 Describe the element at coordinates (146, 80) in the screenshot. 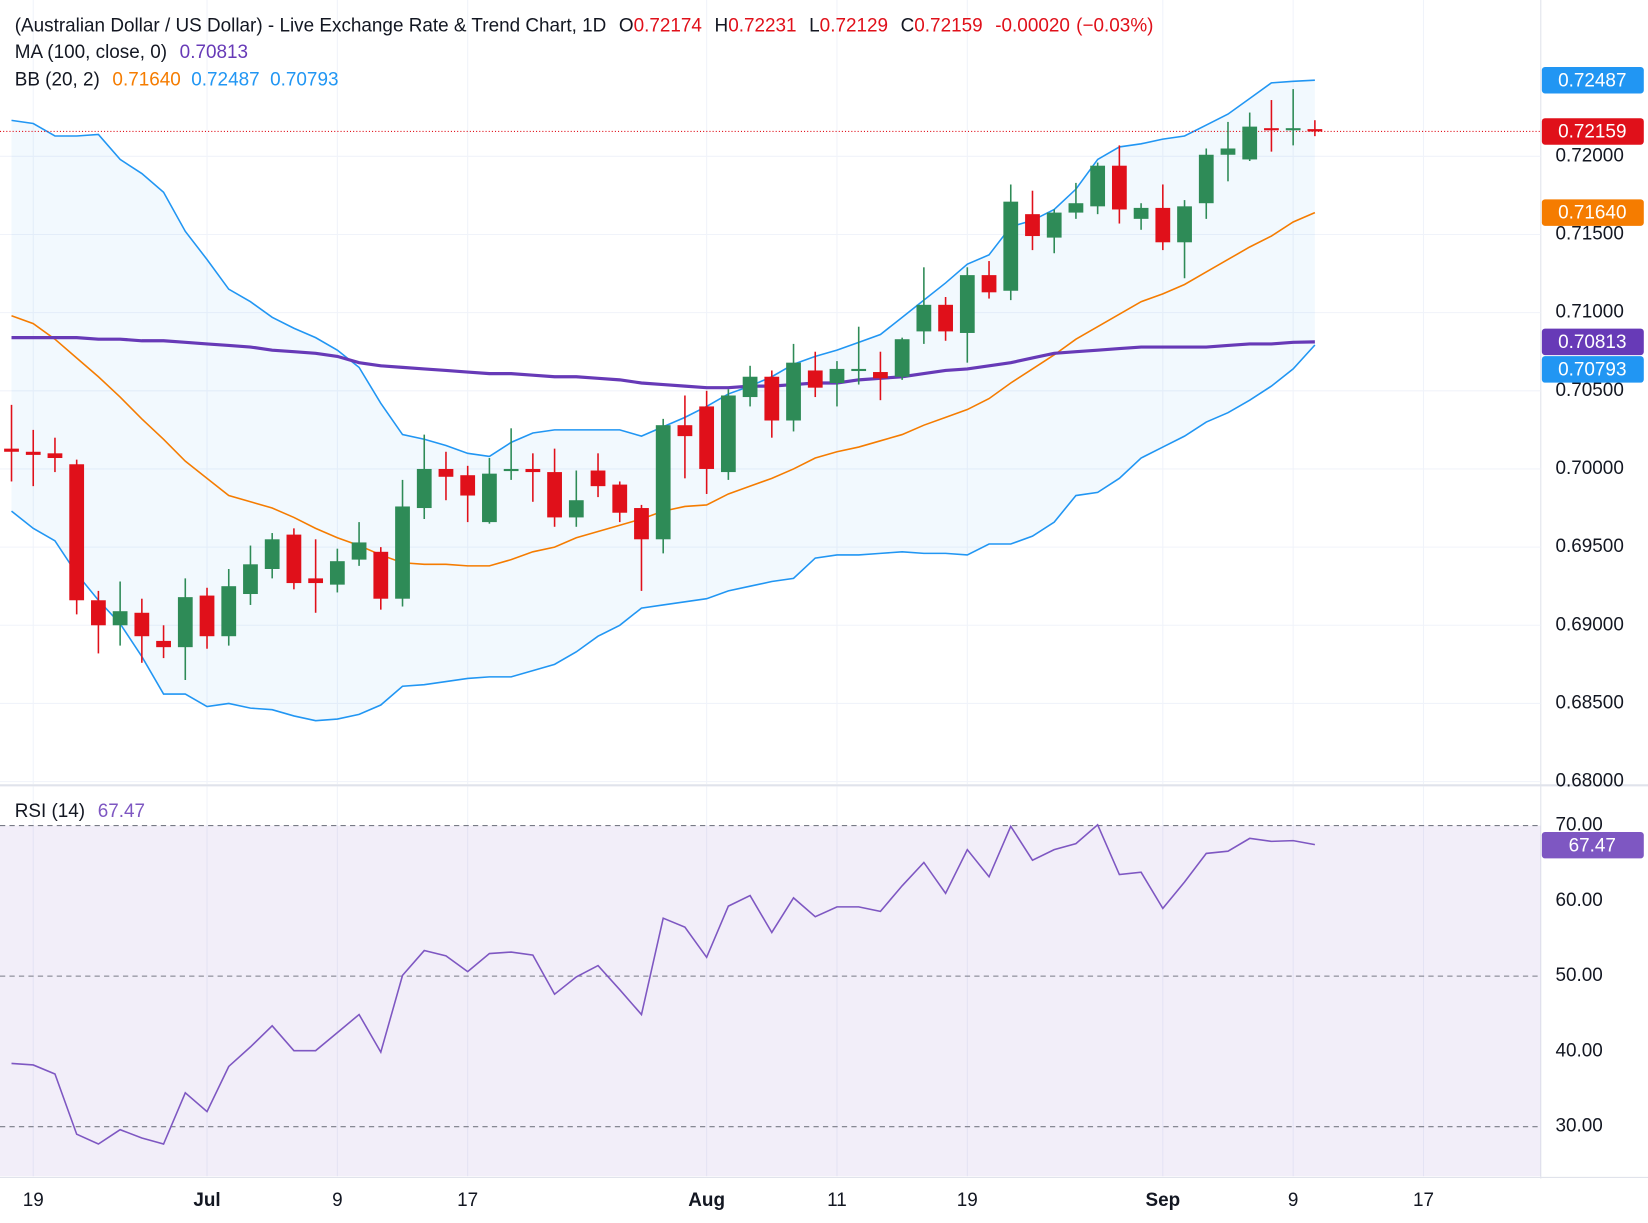

I see `header-text: 0.71640` at that location.